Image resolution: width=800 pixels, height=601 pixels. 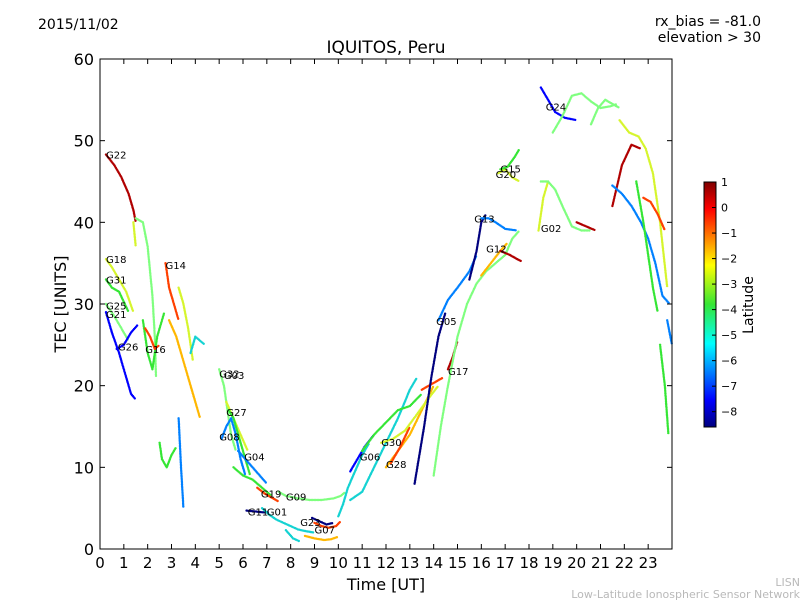 What do you see at coordinates (484, 219) in the screenshot?
I see `satellite-label: G13` at bounding box center [484, 219].